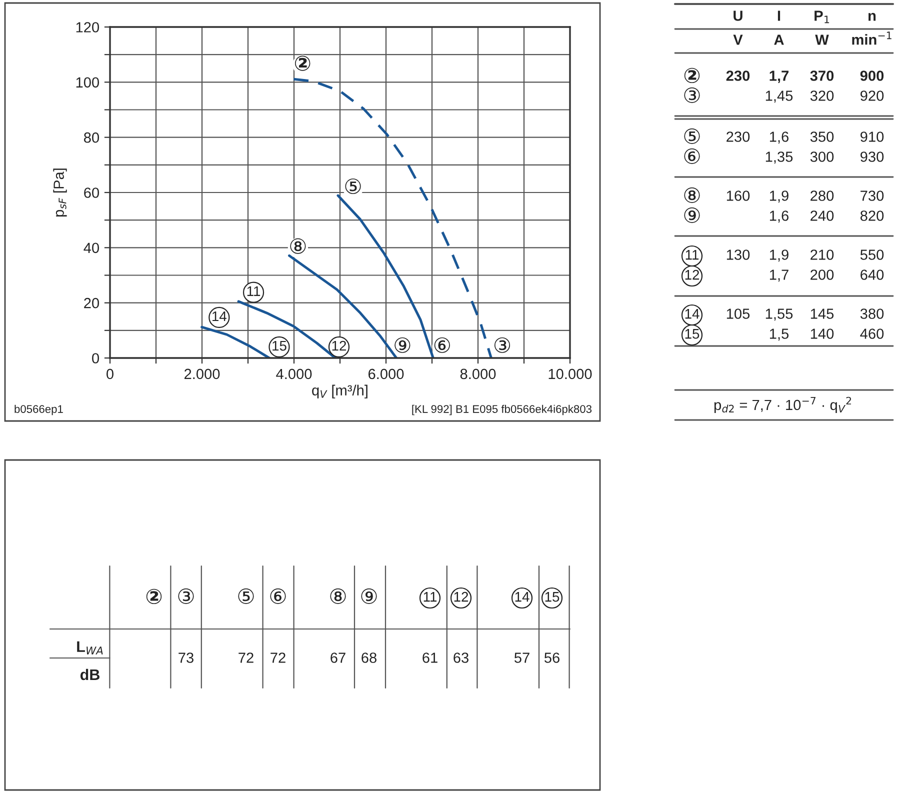 This screenshot has width=900, height=797. Describe the element at coordinates (738, 255) in the screenshot. I see `text: 130` at that location.